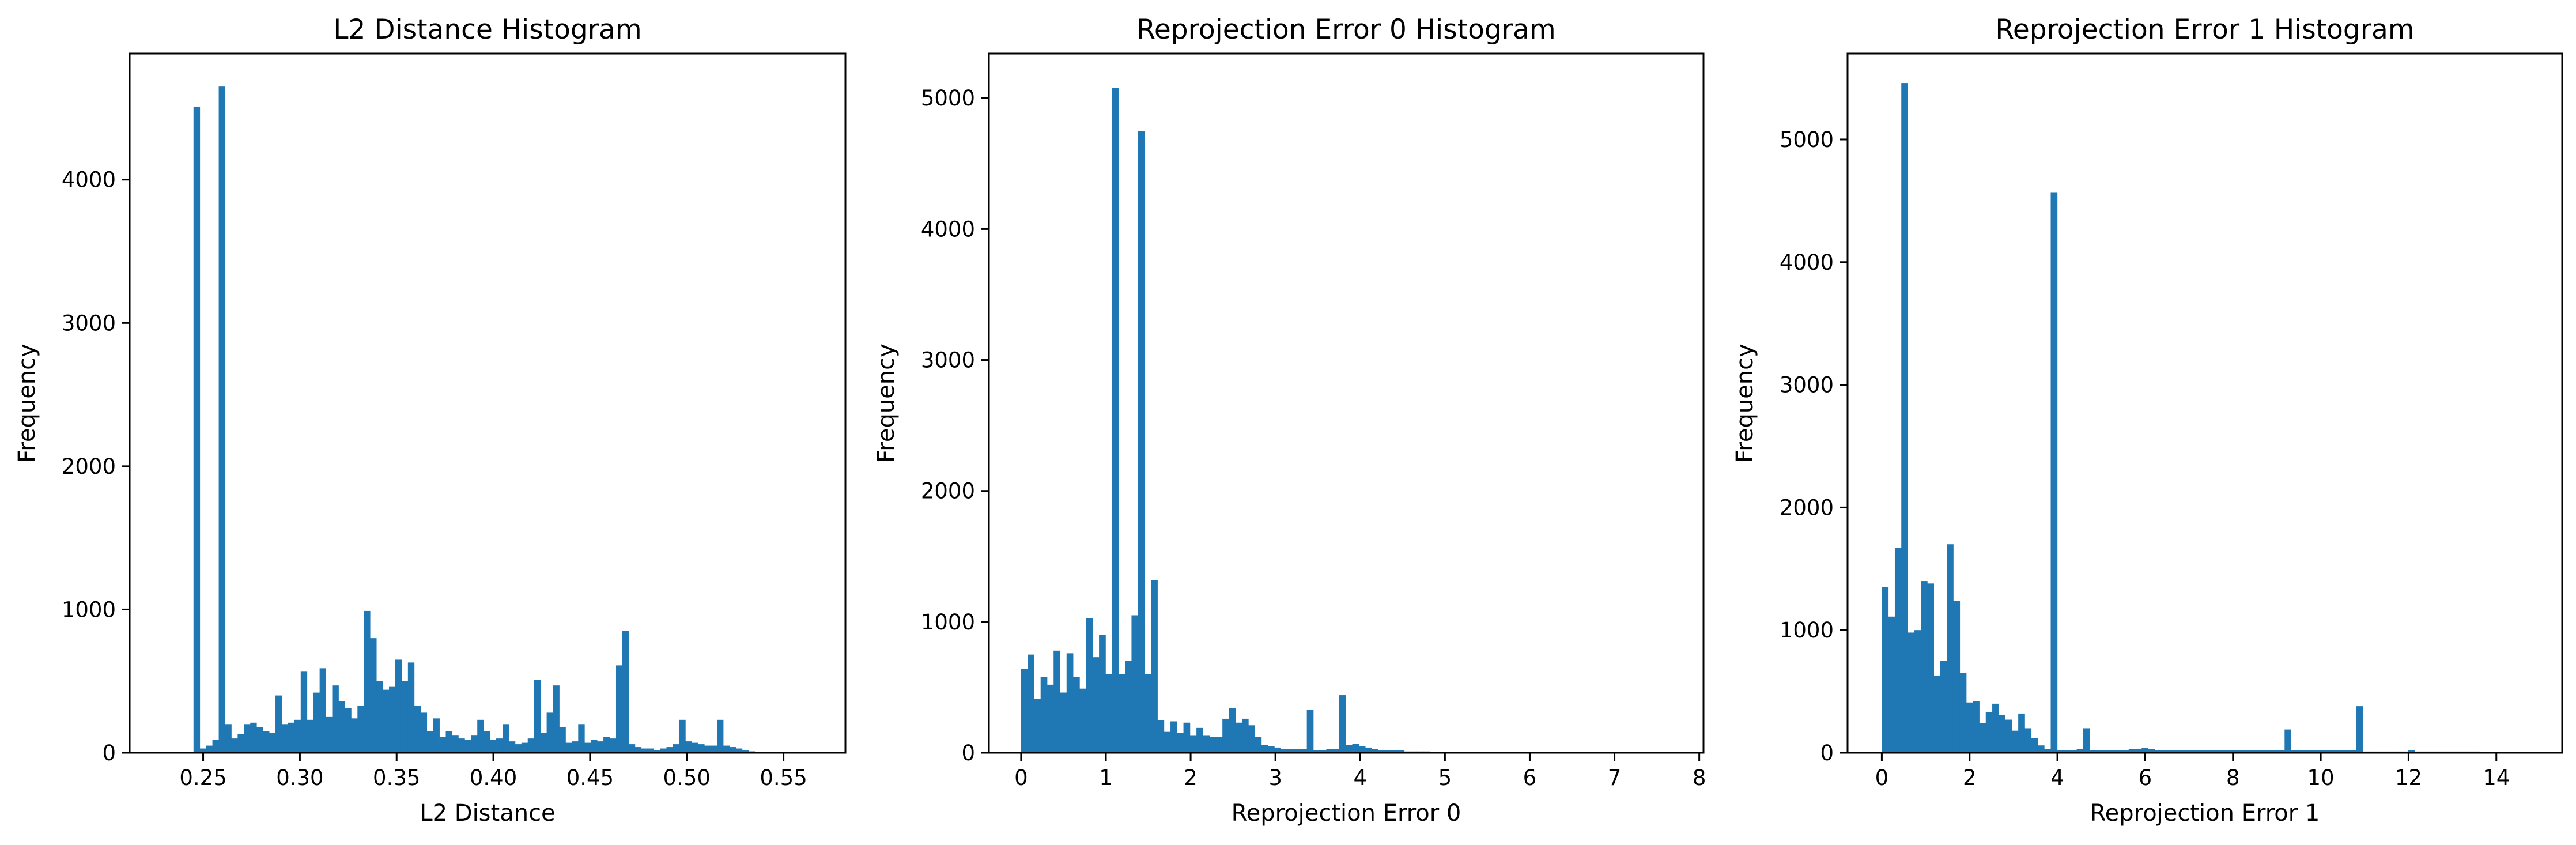 The width and height of the screenshot is (2576, 845). I want to click on y-tick-label: 5000, so click(1807, 139).